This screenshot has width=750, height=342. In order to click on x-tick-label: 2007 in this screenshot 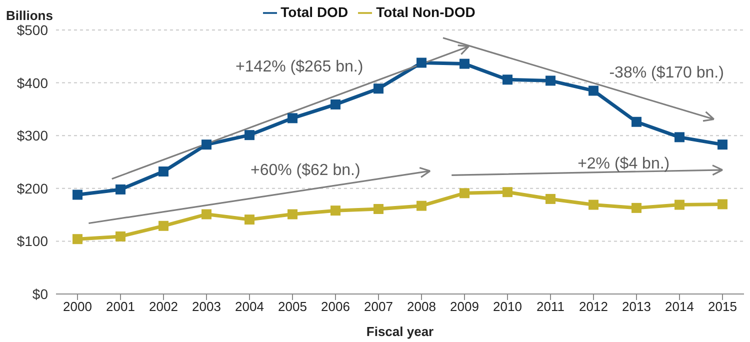, I will do `click(378, 306)`.